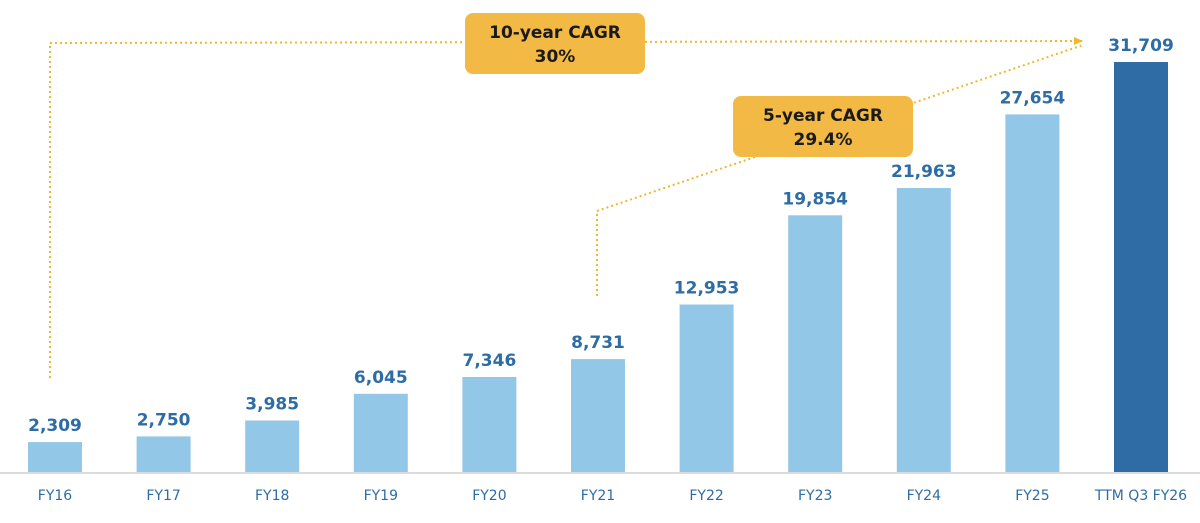  I want to click on tick-label-fy23: FY23, so click(815, 496).